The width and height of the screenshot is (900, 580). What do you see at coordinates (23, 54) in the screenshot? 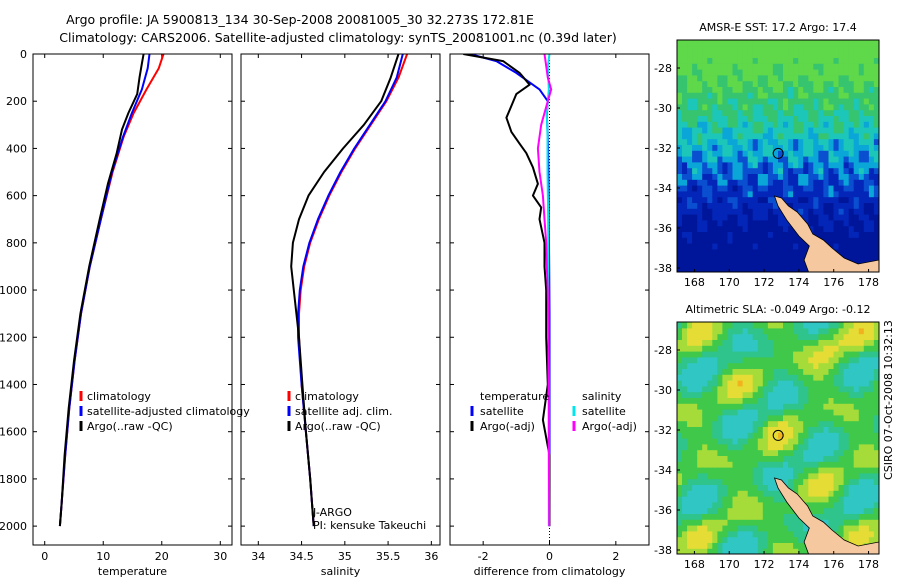
I see `y-tick-label: 0` at bounding box center [23, 54].